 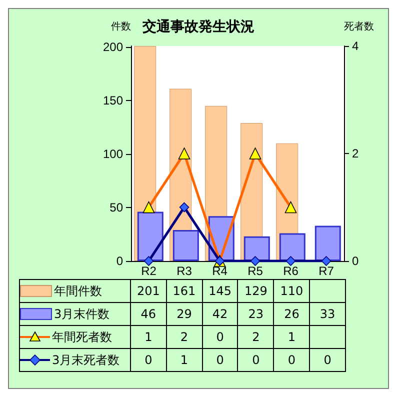 What do you see at coordinates (355, 46) in the screenshot?
I see `y2-tick-label: 4` at bounding box center [355, 46].